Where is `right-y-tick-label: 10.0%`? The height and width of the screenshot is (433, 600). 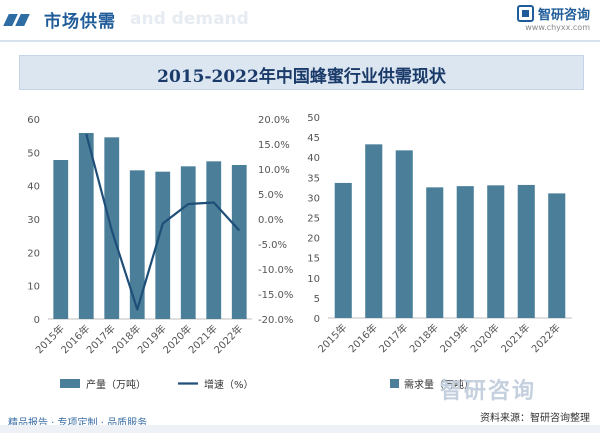
right-y-tick-label: 10.0% is located at coordinates (274, 170).